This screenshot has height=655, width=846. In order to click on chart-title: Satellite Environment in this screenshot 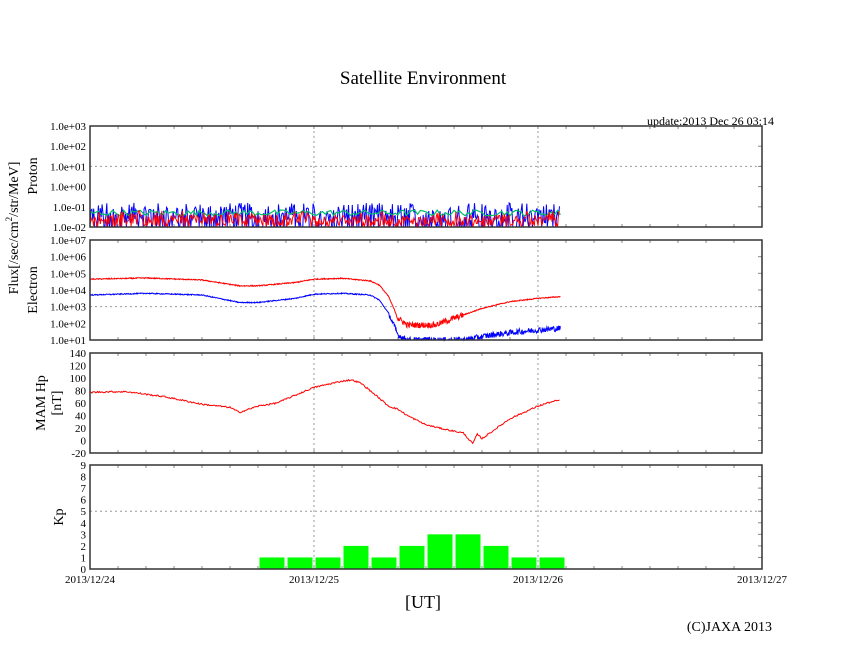, I will do `click(423, 78)`.